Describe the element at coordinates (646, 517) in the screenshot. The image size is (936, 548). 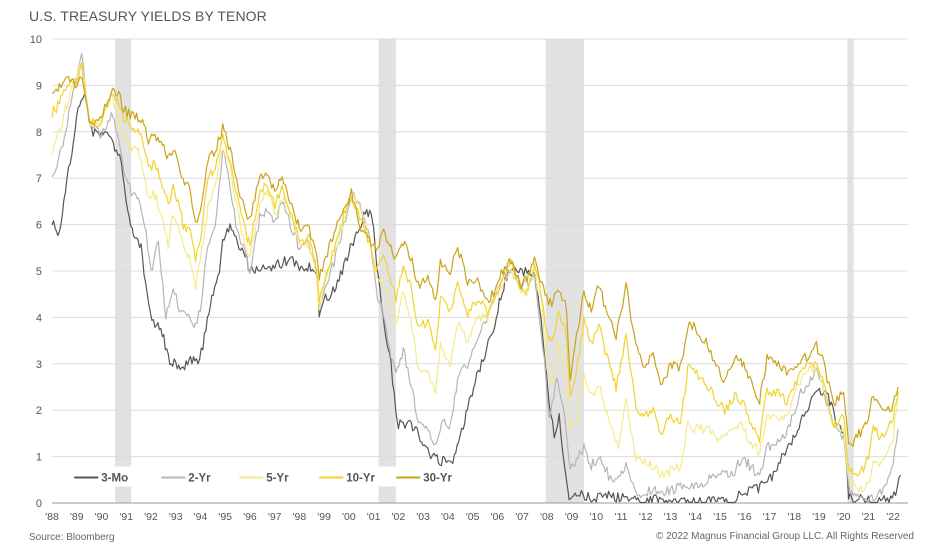
I see `x-tick-label: '12` at that location.